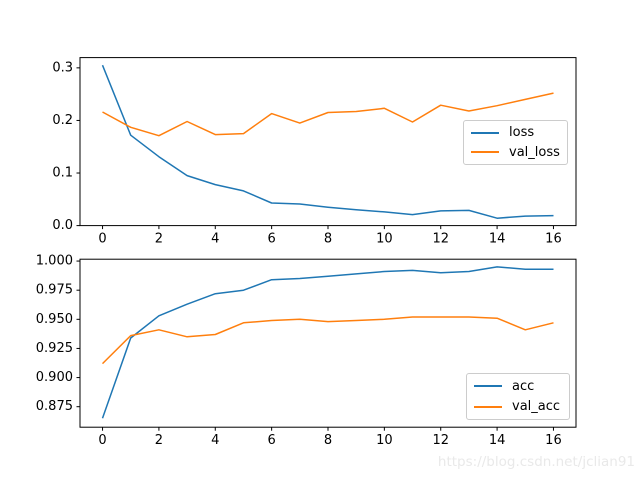 This screenshot has width=640, height=480. What do you see at coordinates (54, 406) in the screenshot?
I see `y-tick-label: 0.875` at bounding box center [54, 406].